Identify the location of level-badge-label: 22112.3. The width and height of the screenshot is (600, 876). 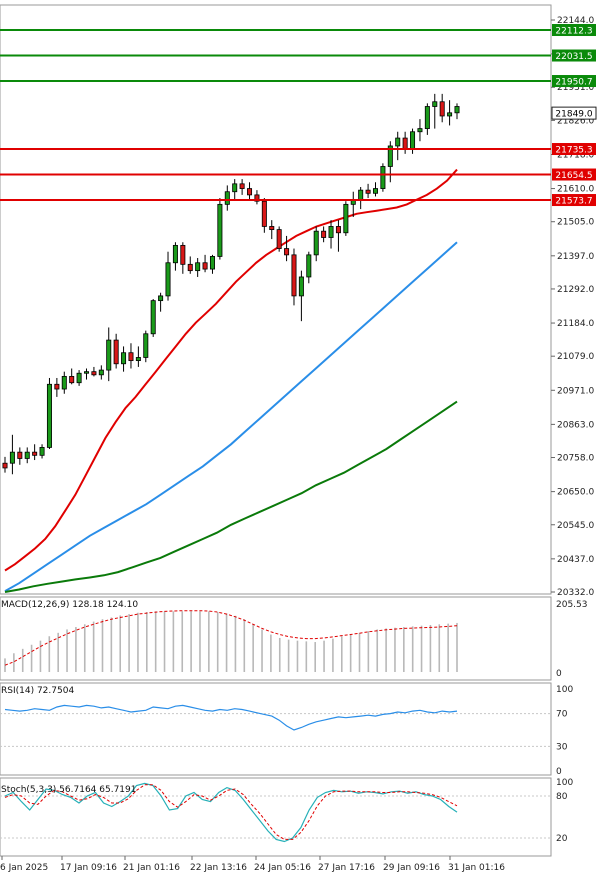
(573, 32).